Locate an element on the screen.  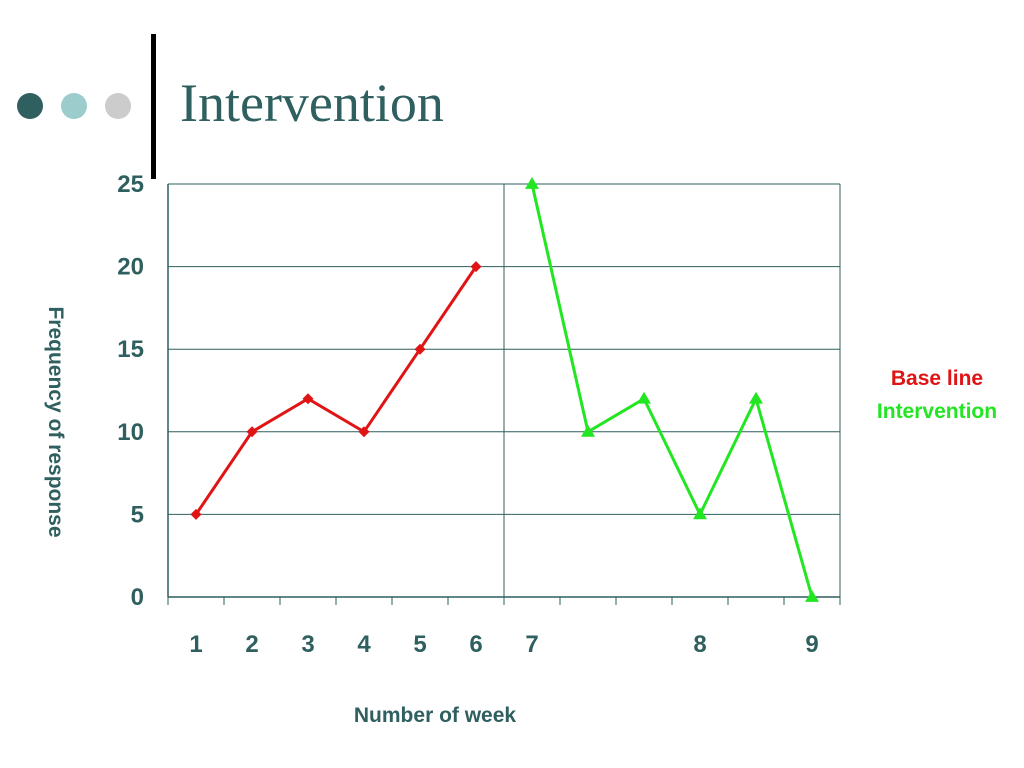
decorative-dots is located at coordinates (74, 106).